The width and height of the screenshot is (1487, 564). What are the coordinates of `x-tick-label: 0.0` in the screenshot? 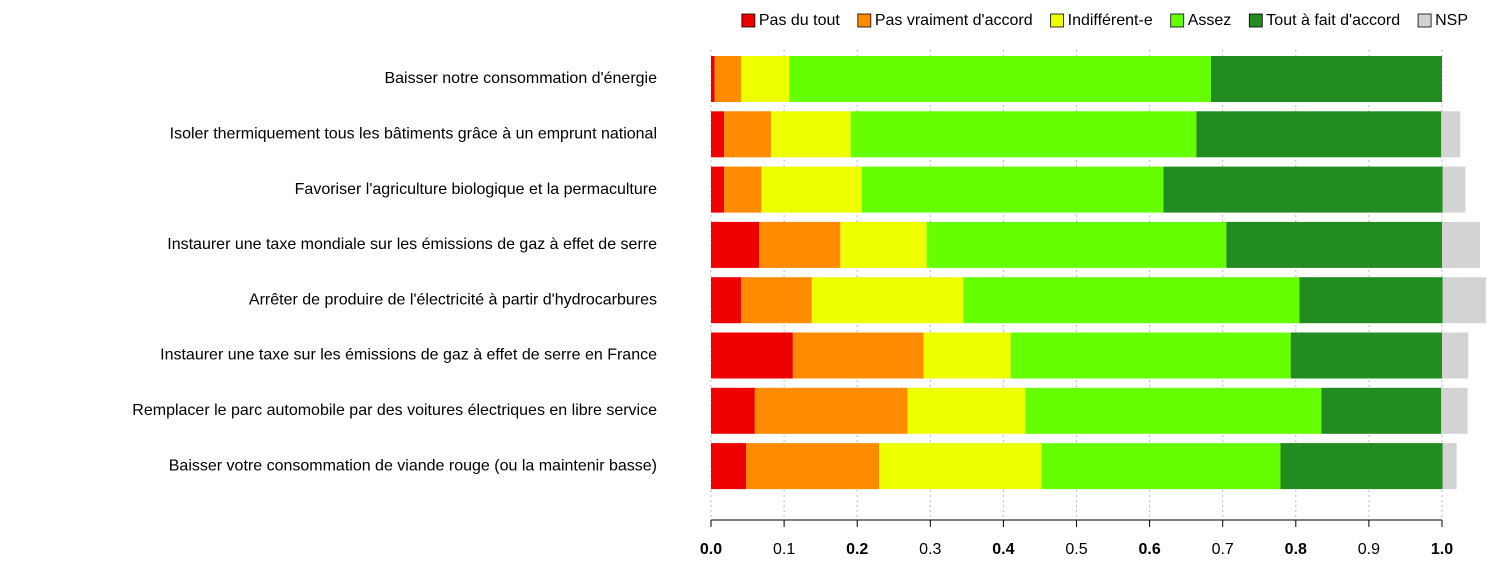 It's located at (711, 549).